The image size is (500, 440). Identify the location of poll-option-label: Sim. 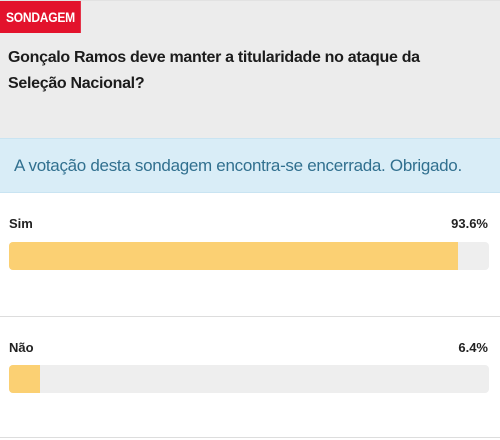
(21, 223).